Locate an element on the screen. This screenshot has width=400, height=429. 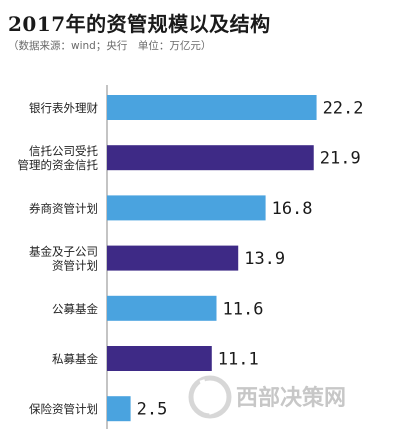
value-label-1: 22.2 is located at coordinates (343, 109).